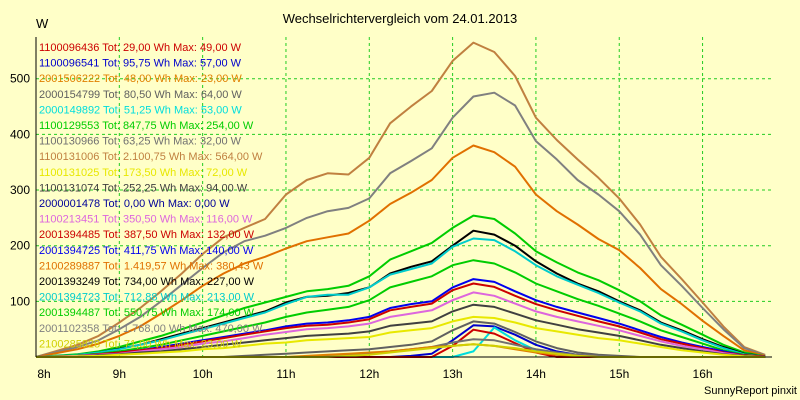 The height and width of the screenshot is (400, 800). What do you see at coordinates (43, 374) in the screenshot?
I see `x-tick-label: 8h` at bounding box center [43, 374].